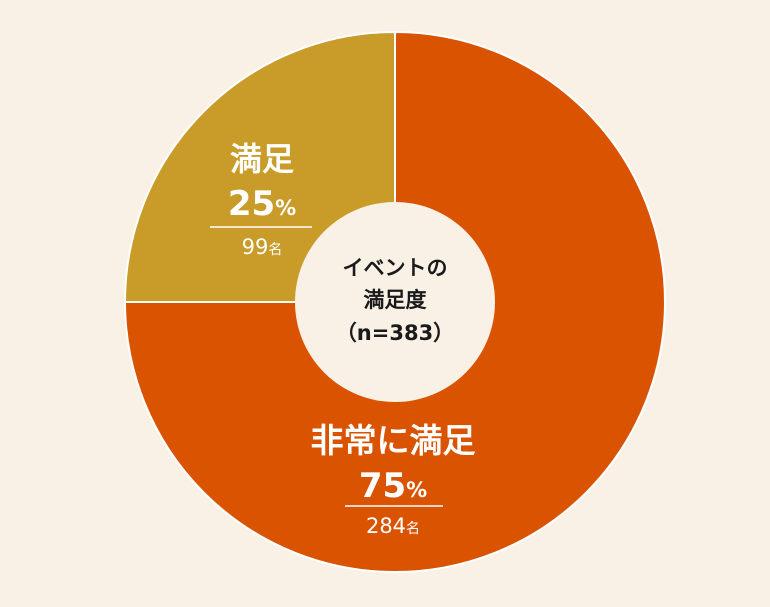 This screenshot has width=770, height=607. What do you see at coordinates (275, 250) in the screenshot?
I see `slice-label-satisfied-count-unit: 名` at bounding box center [275, 250].